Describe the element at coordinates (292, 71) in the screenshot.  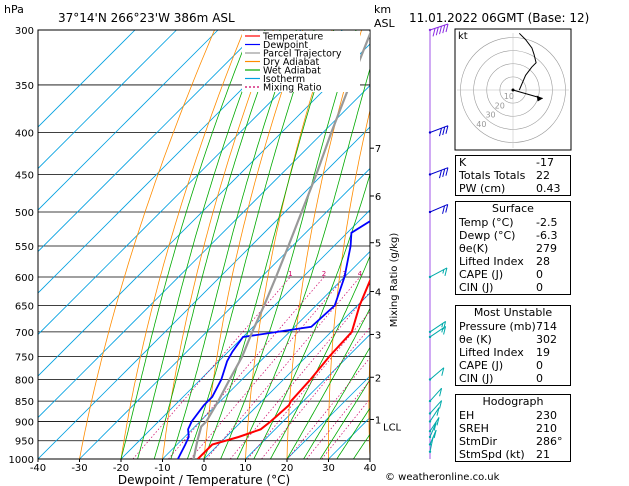
I see `legend-entry: Wet Adiabat` at that location.